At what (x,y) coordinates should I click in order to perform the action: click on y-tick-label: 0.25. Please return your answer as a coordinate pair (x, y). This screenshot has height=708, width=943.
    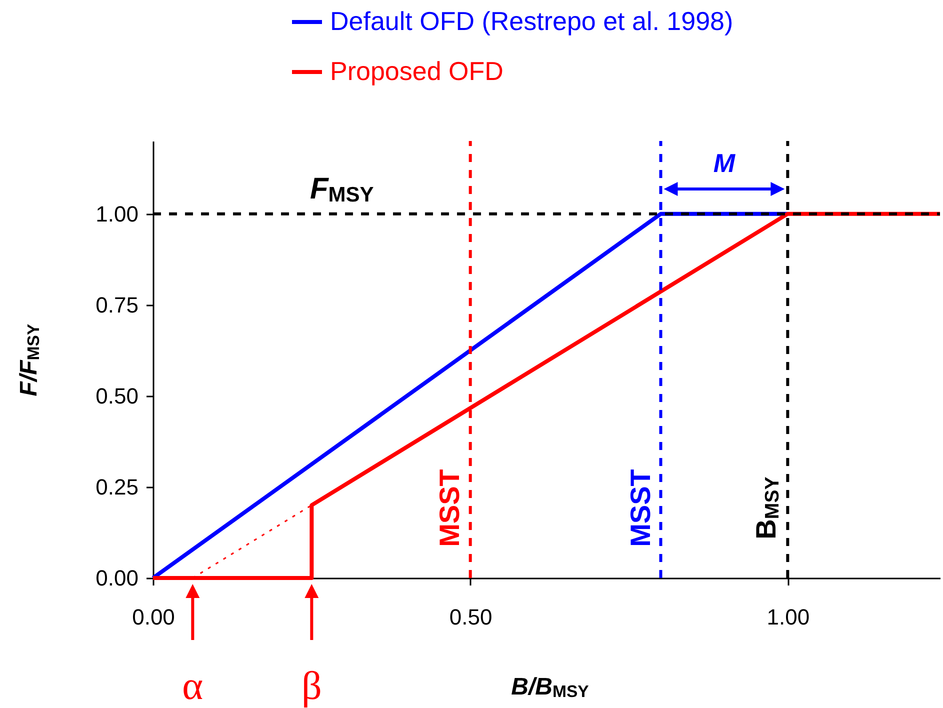
    Looking at the image, I should click on (117, 487).